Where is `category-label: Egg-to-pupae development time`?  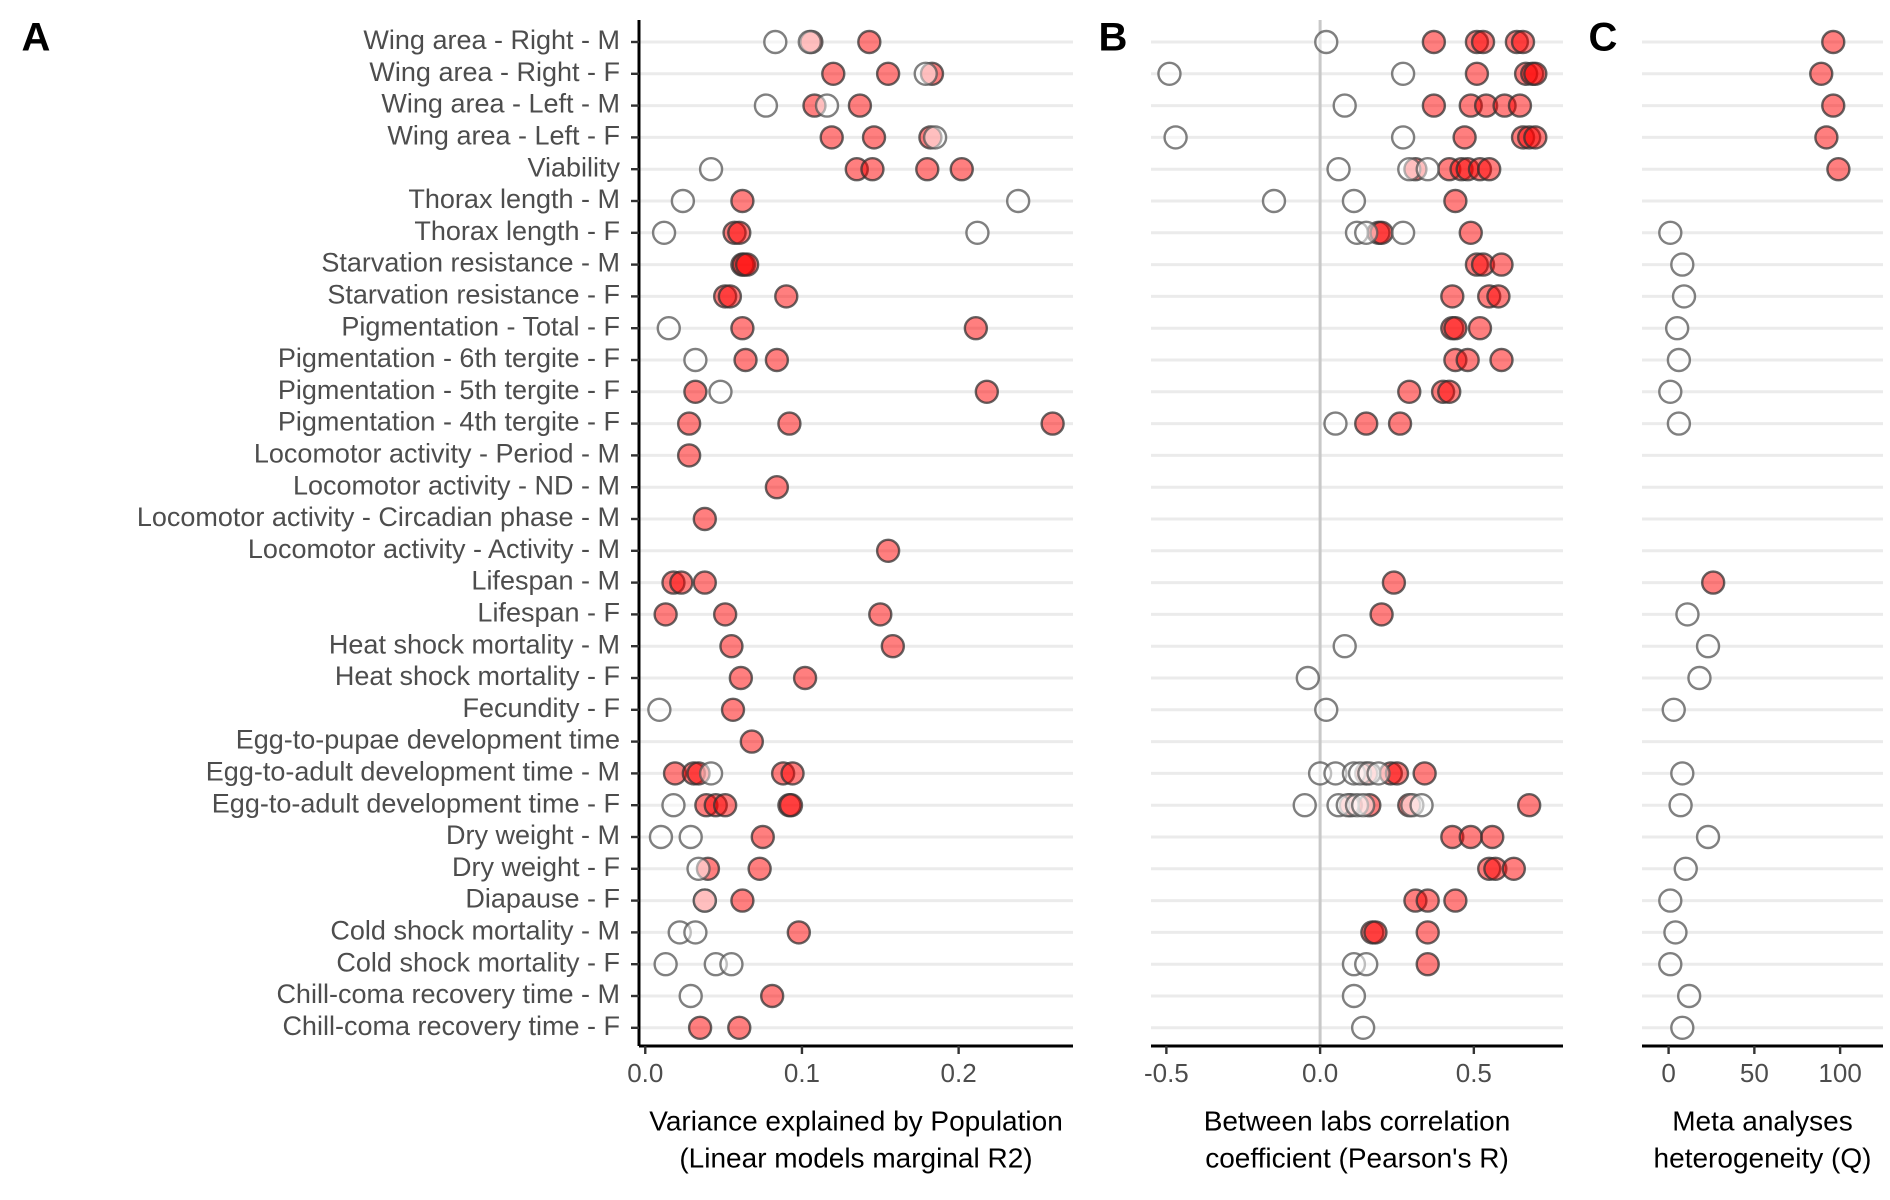
category-label: Egg-to-pupae development time is located at coordinates (428, 740).